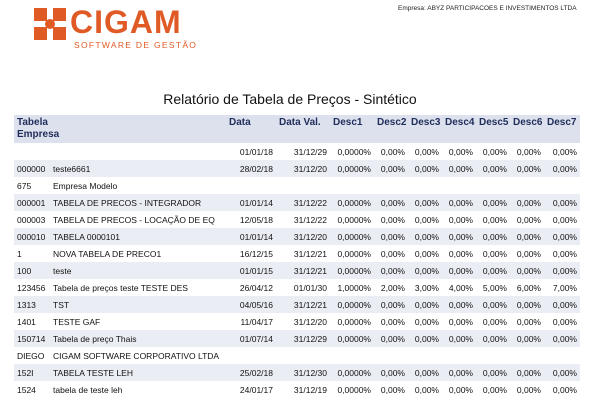 The height and width of the screenshot is (403, 598). What do you see at coordinates (240, 122) in the screenshot?
I see `col-data: Data` at bounding box center [240, 122].